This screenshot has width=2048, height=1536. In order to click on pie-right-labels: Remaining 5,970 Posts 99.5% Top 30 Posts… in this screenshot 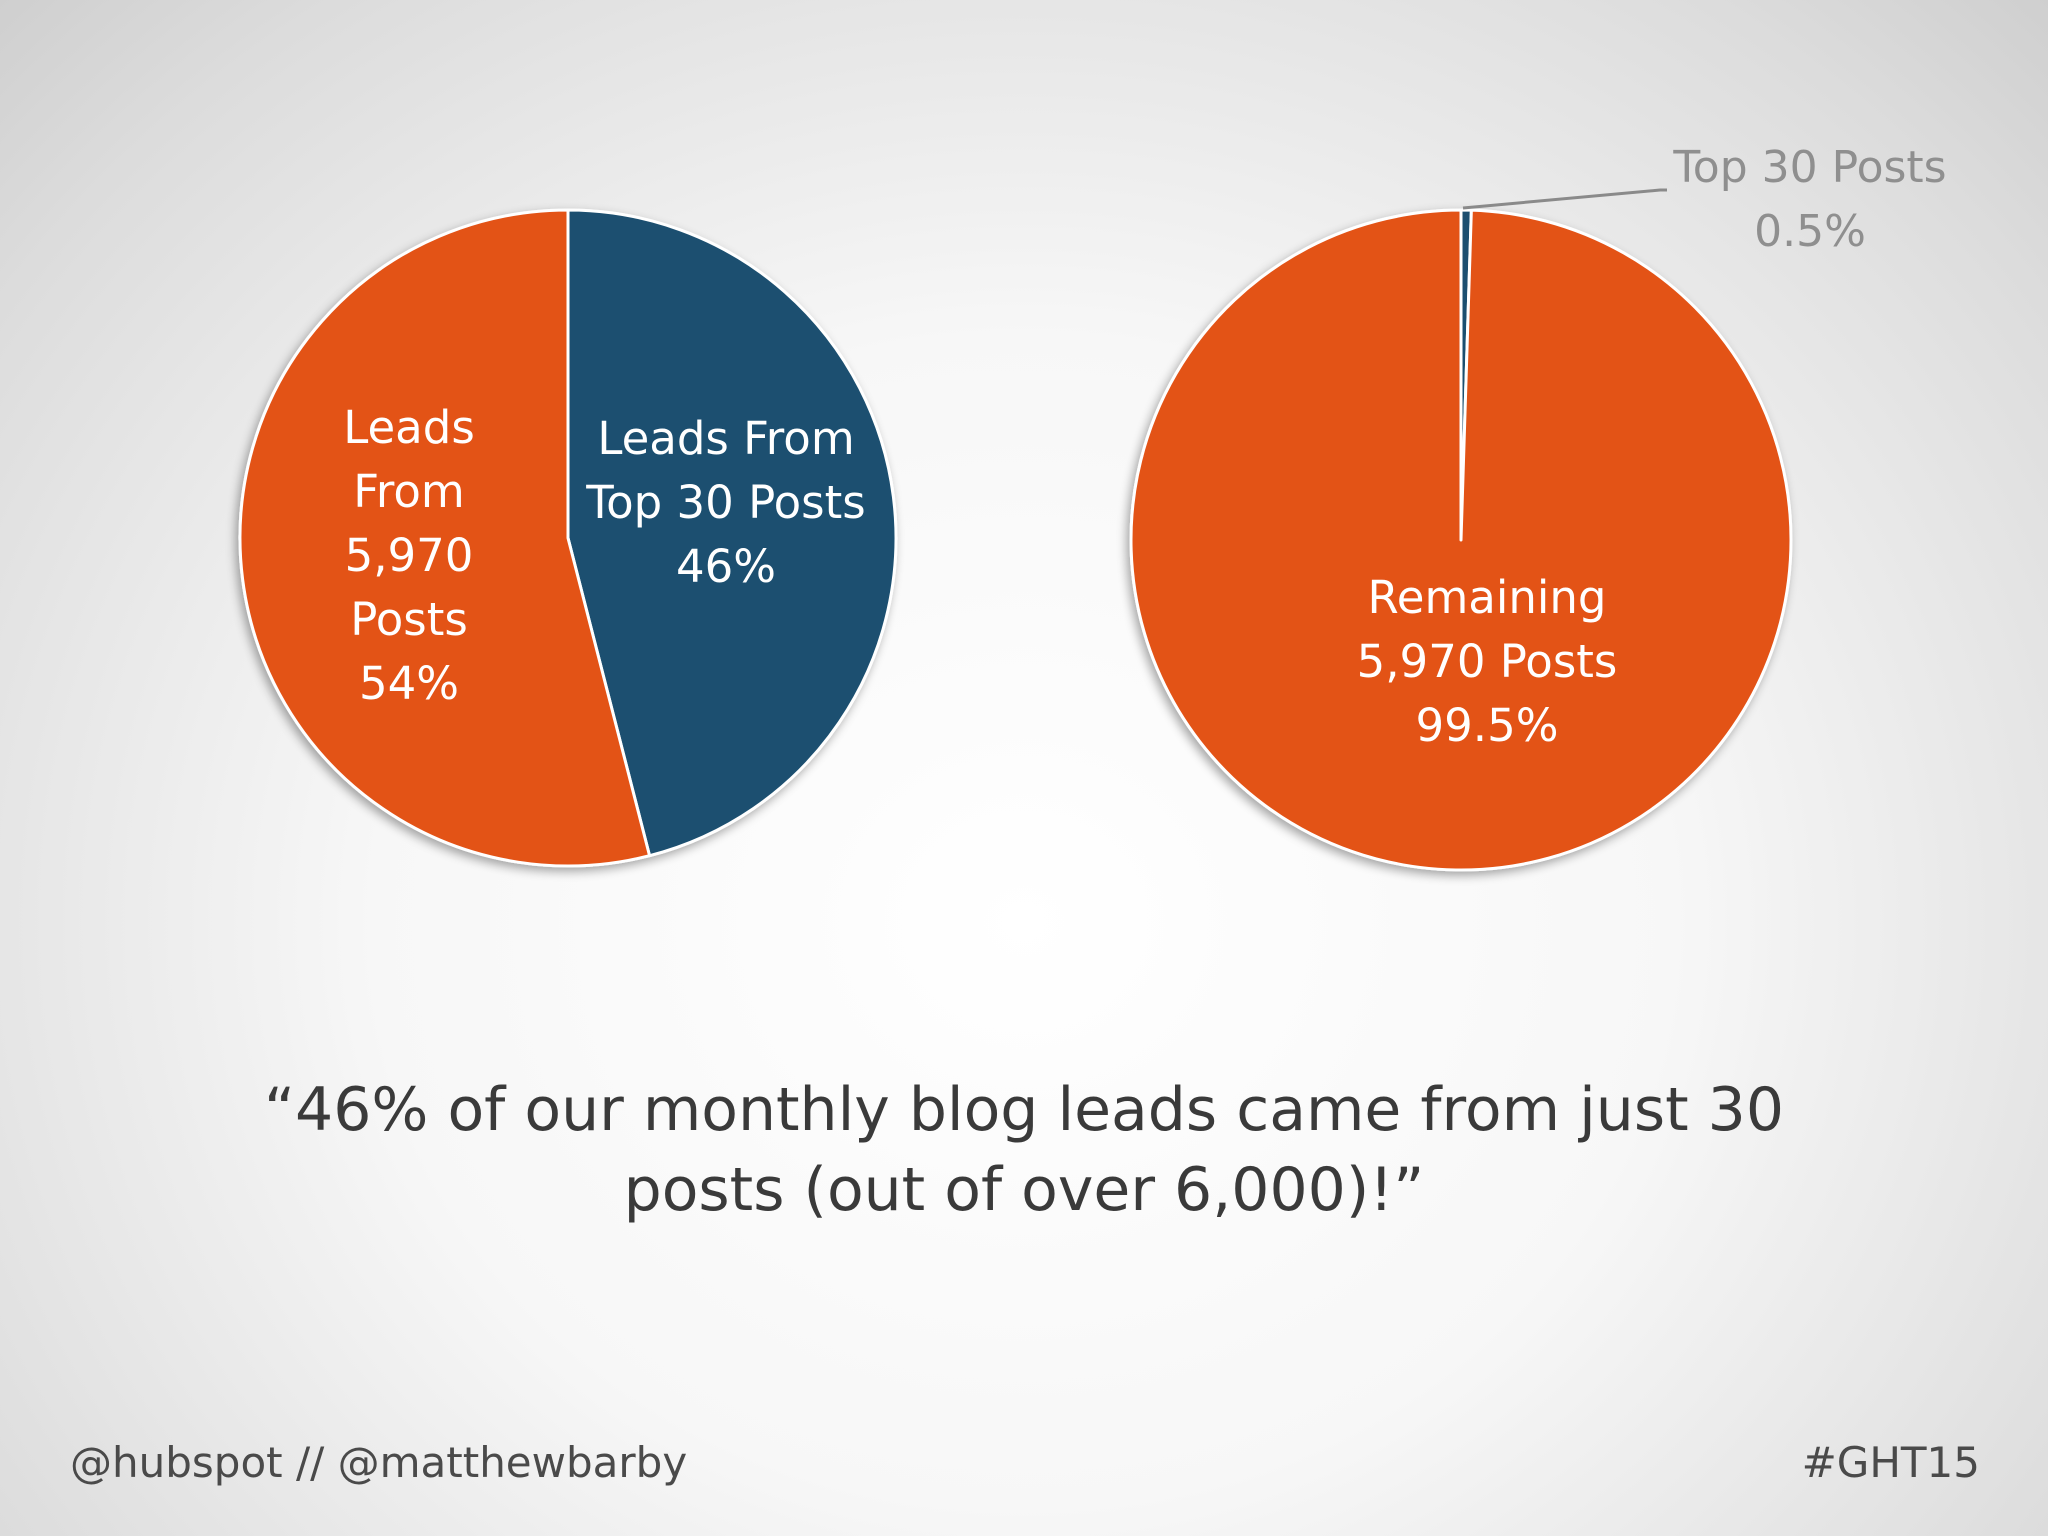, I will do `click(1652, 447)`.